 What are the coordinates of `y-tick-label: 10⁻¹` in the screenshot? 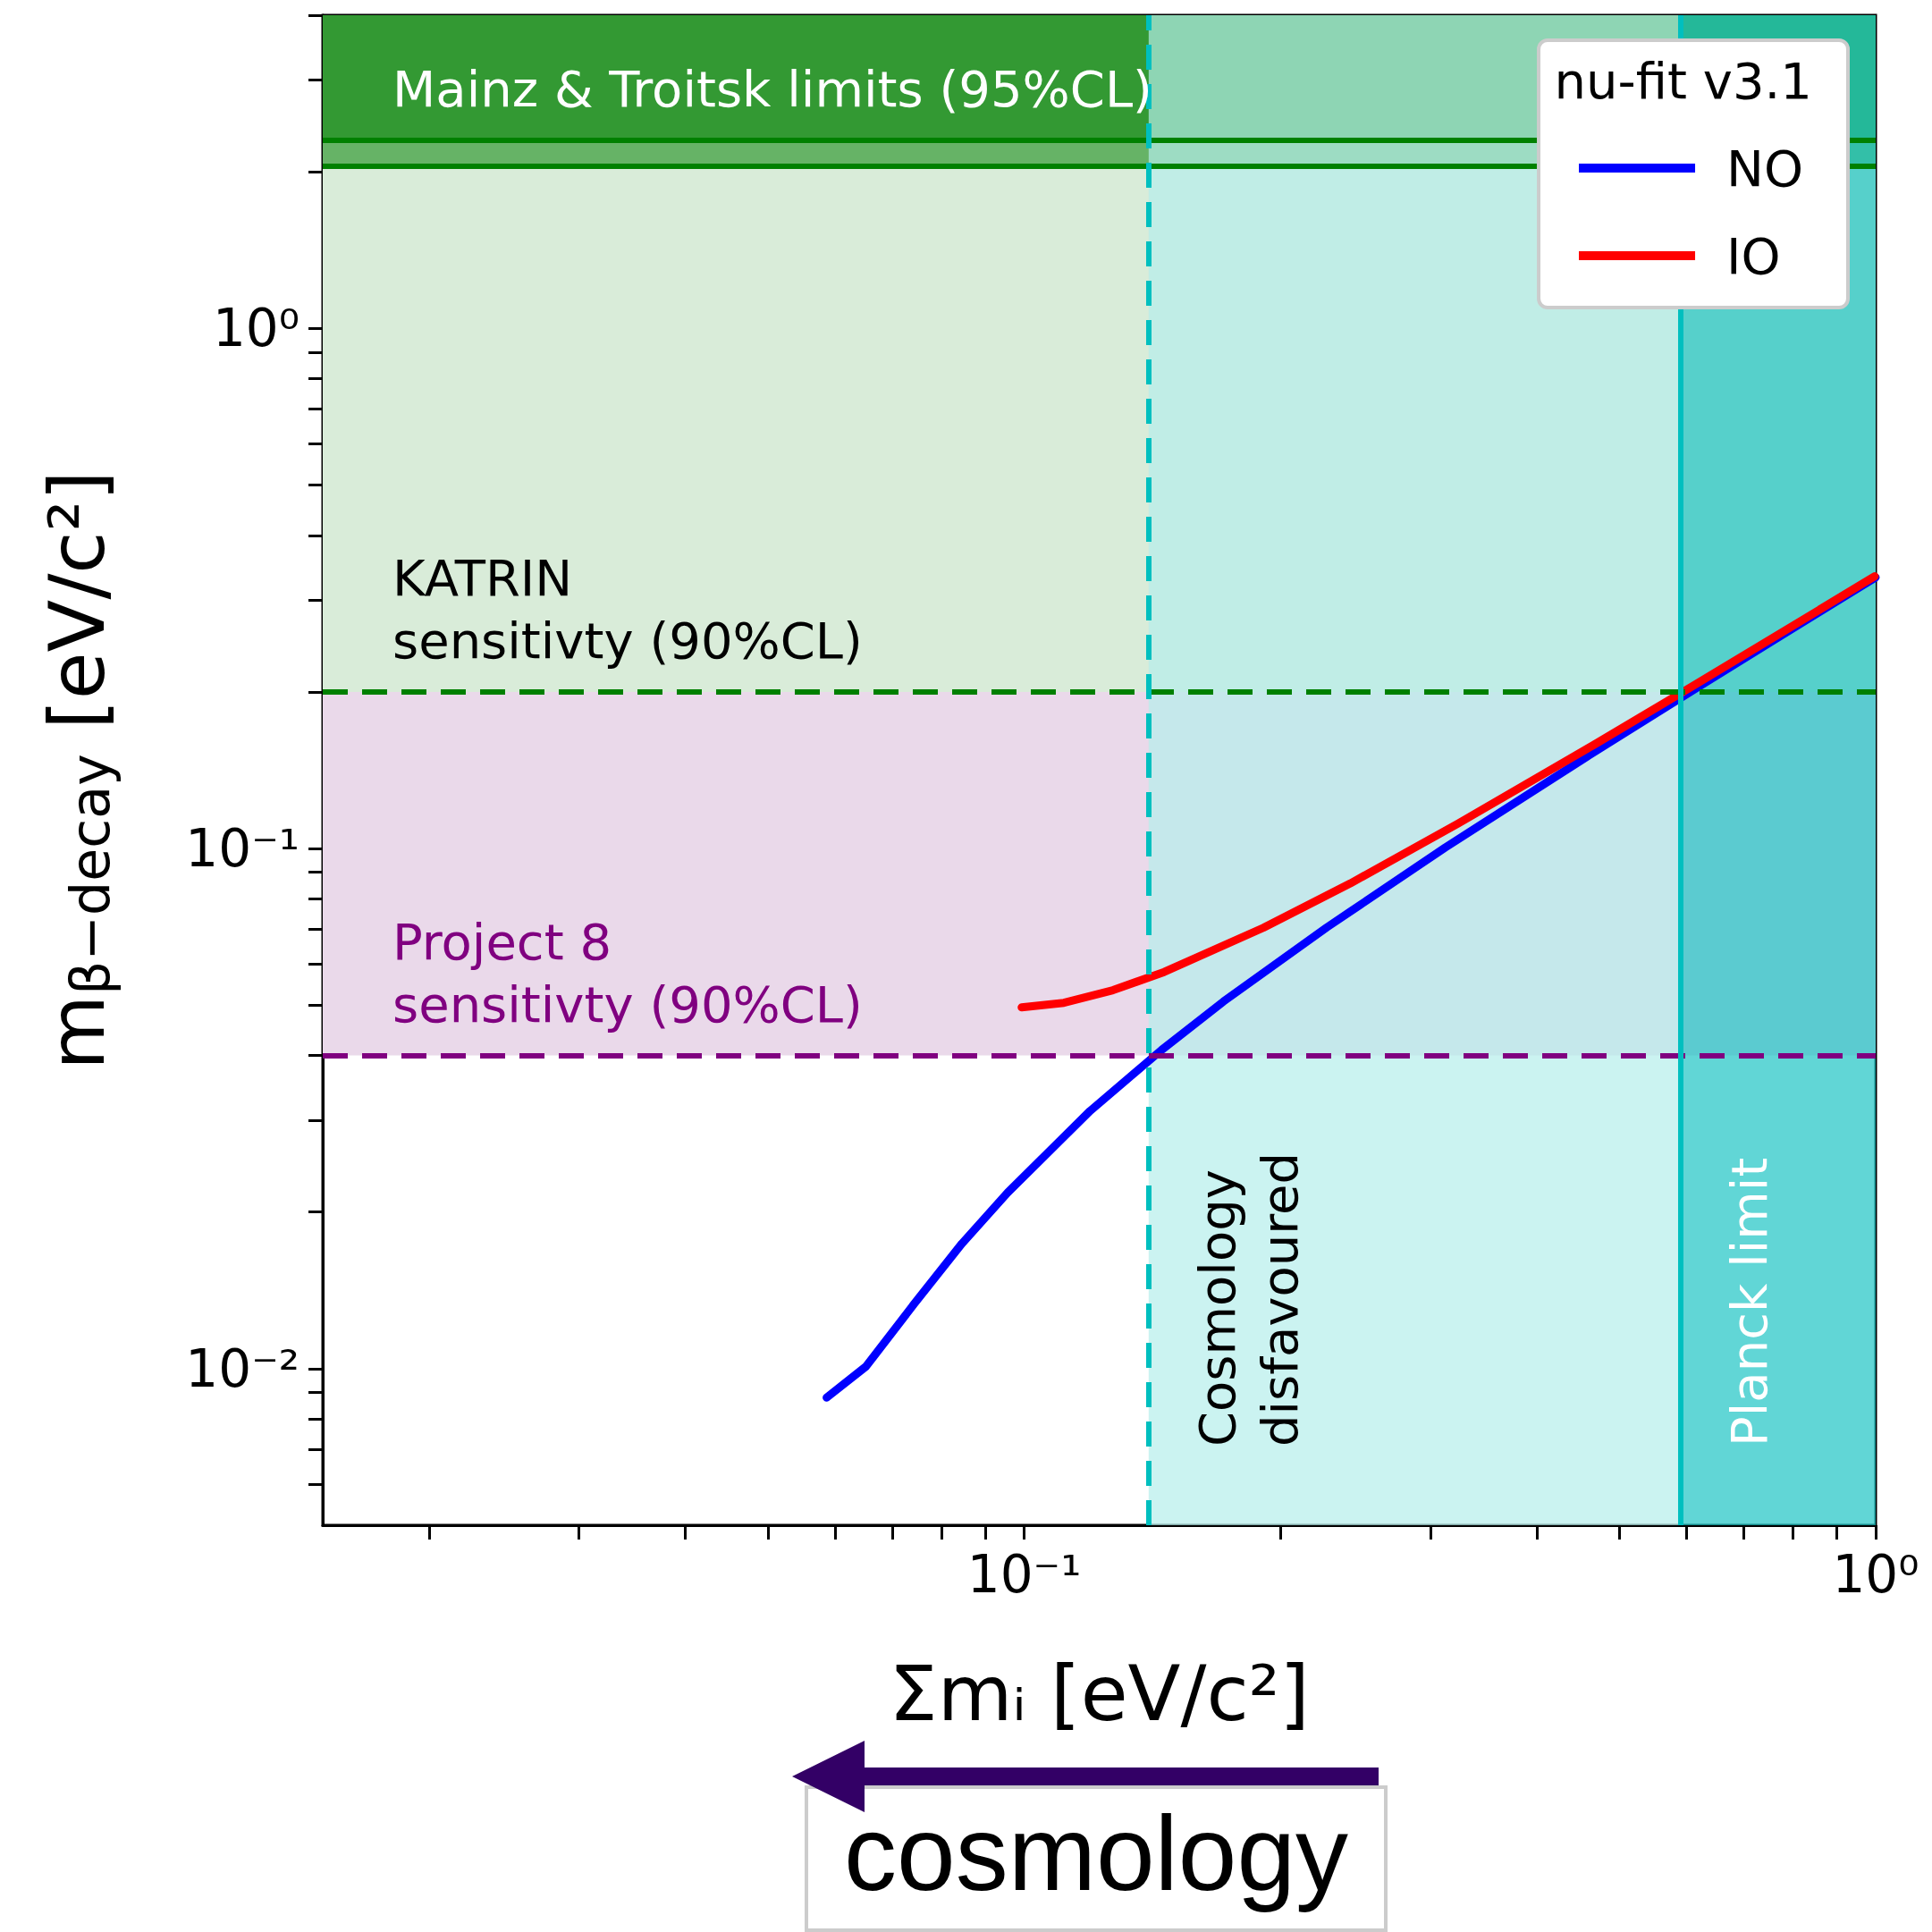 It's located at (242, 849).